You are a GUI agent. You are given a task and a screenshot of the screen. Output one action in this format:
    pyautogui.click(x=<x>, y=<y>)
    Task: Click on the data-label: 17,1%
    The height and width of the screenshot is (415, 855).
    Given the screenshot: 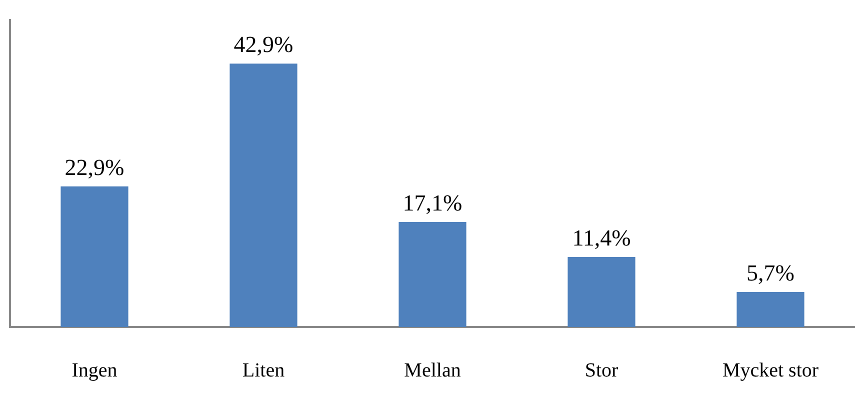 What is the action you would take?
    pyautogui.click(x=432, y=203)
    